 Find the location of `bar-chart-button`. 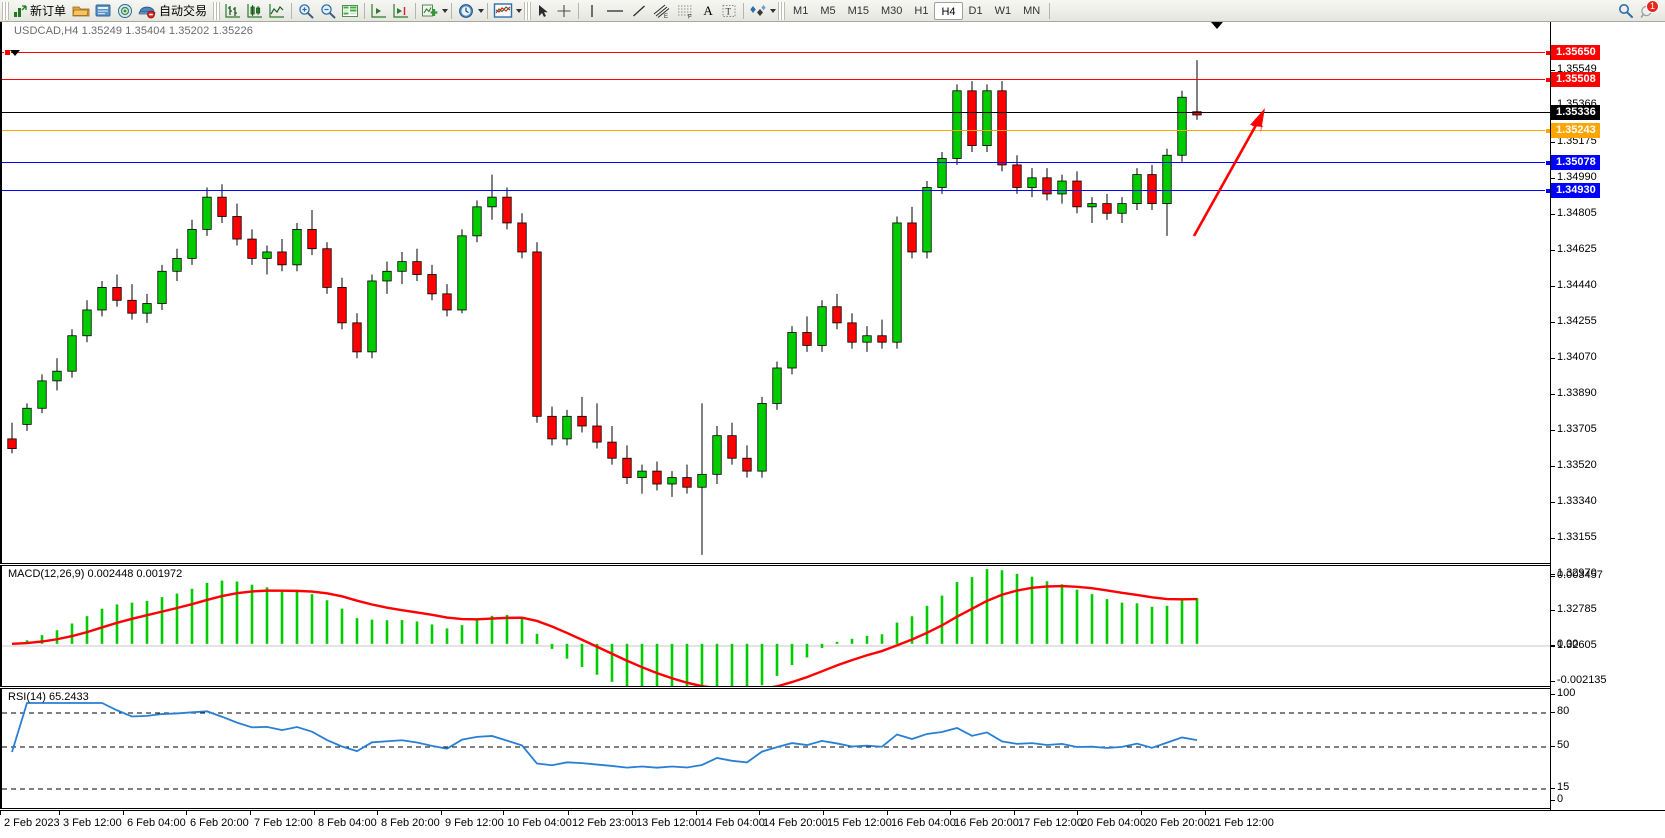

bar-chart-button is located at coordinates (233, 11).